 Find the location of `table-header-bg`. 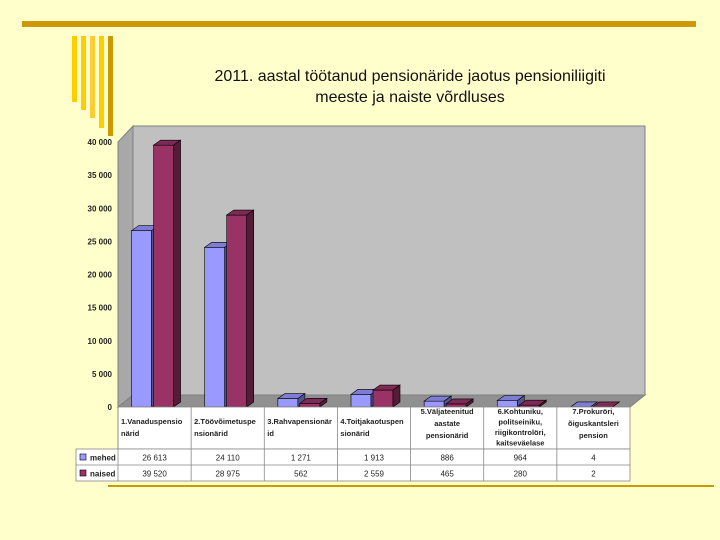

table-header-bg is located at coordinates (374, 428).